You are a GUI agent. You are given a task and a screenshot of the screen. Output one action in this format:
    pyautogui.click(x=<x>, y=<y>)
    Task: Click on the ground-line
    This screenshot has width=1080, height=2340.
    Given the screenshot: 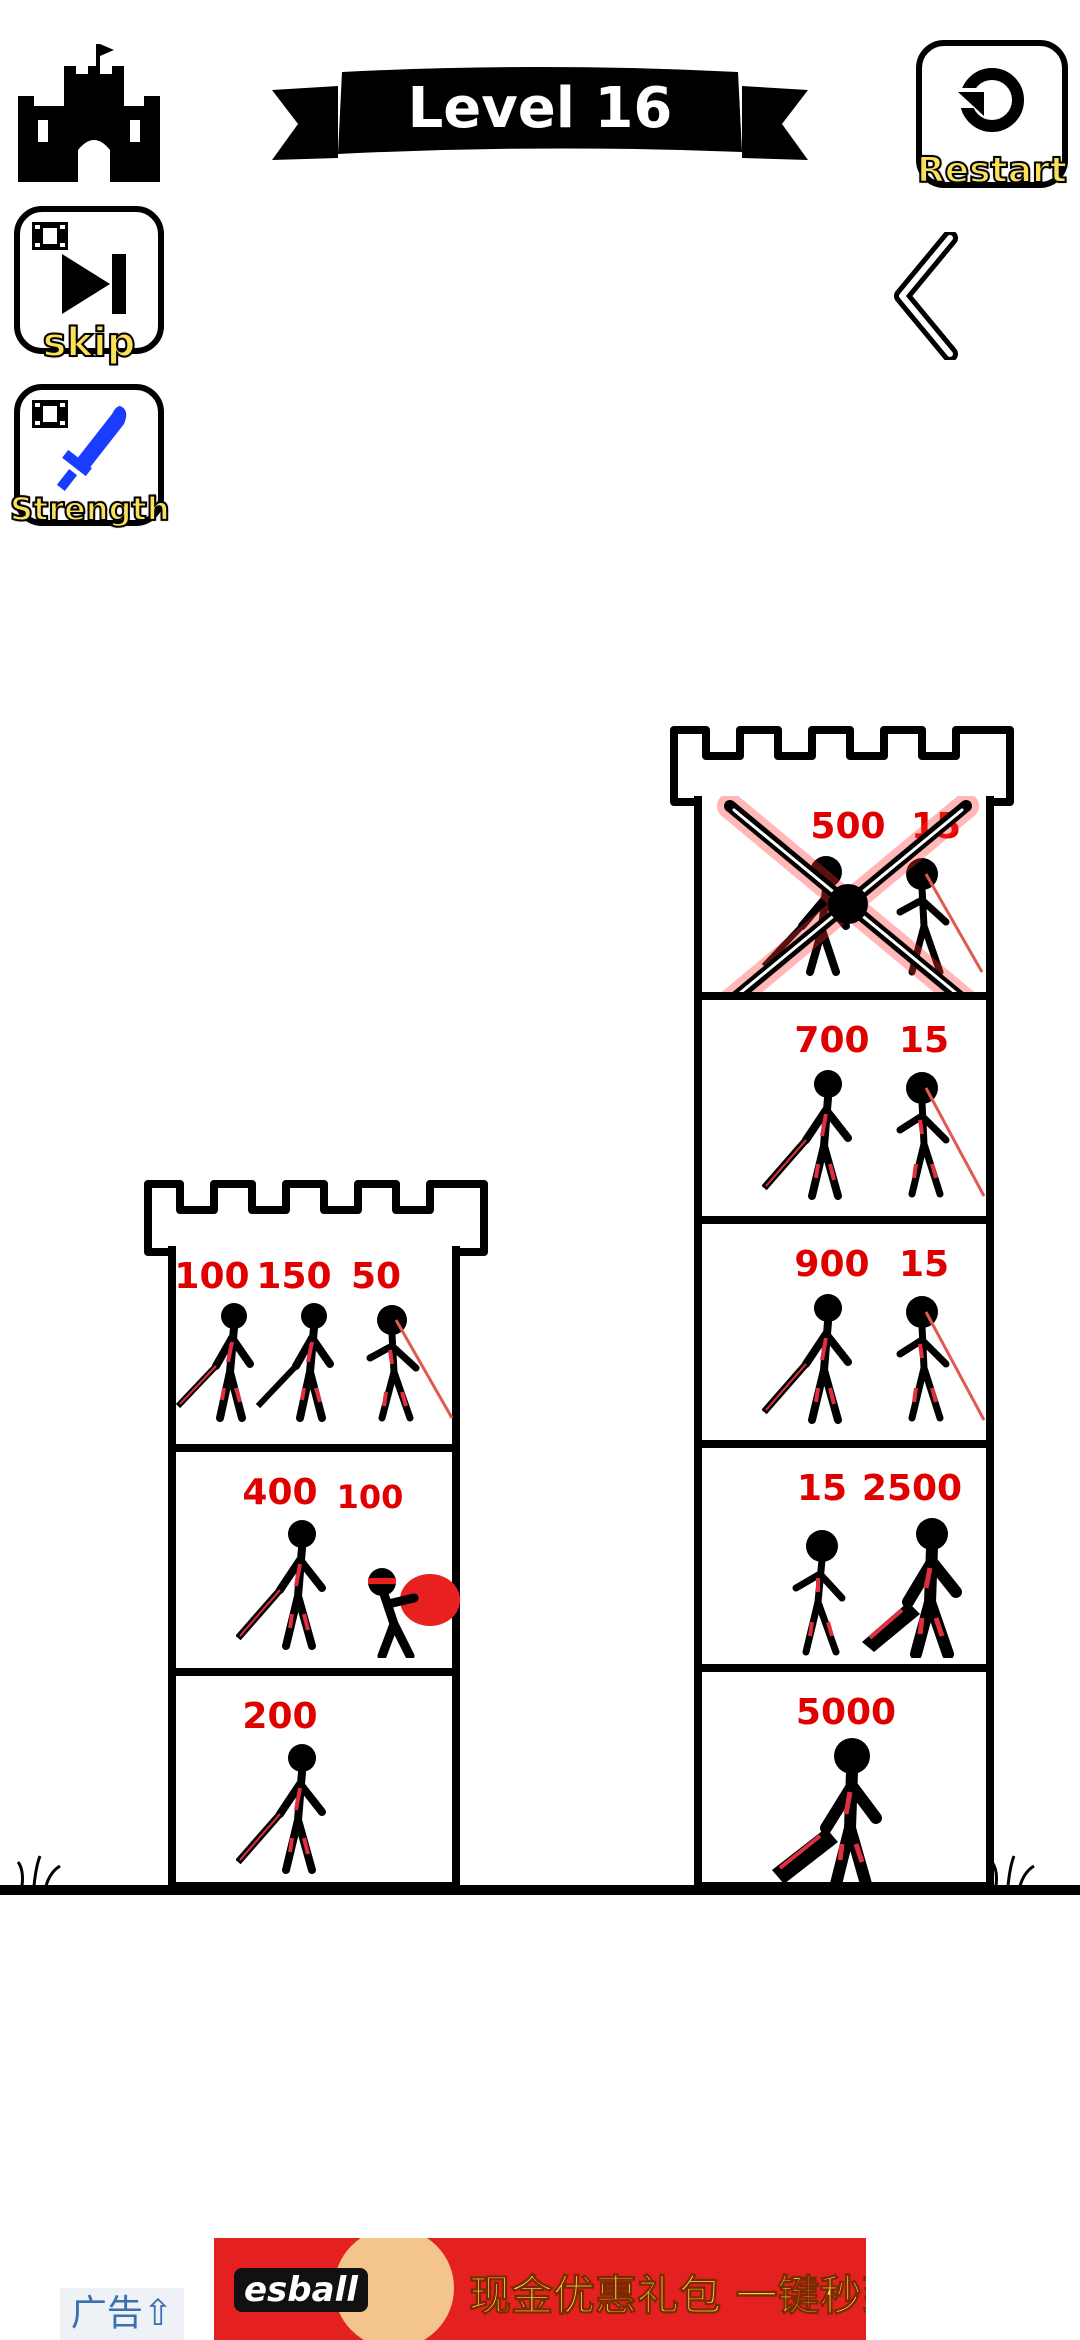 What is the action you would take?
    pyautogui.click(x=540, y=1890)
    